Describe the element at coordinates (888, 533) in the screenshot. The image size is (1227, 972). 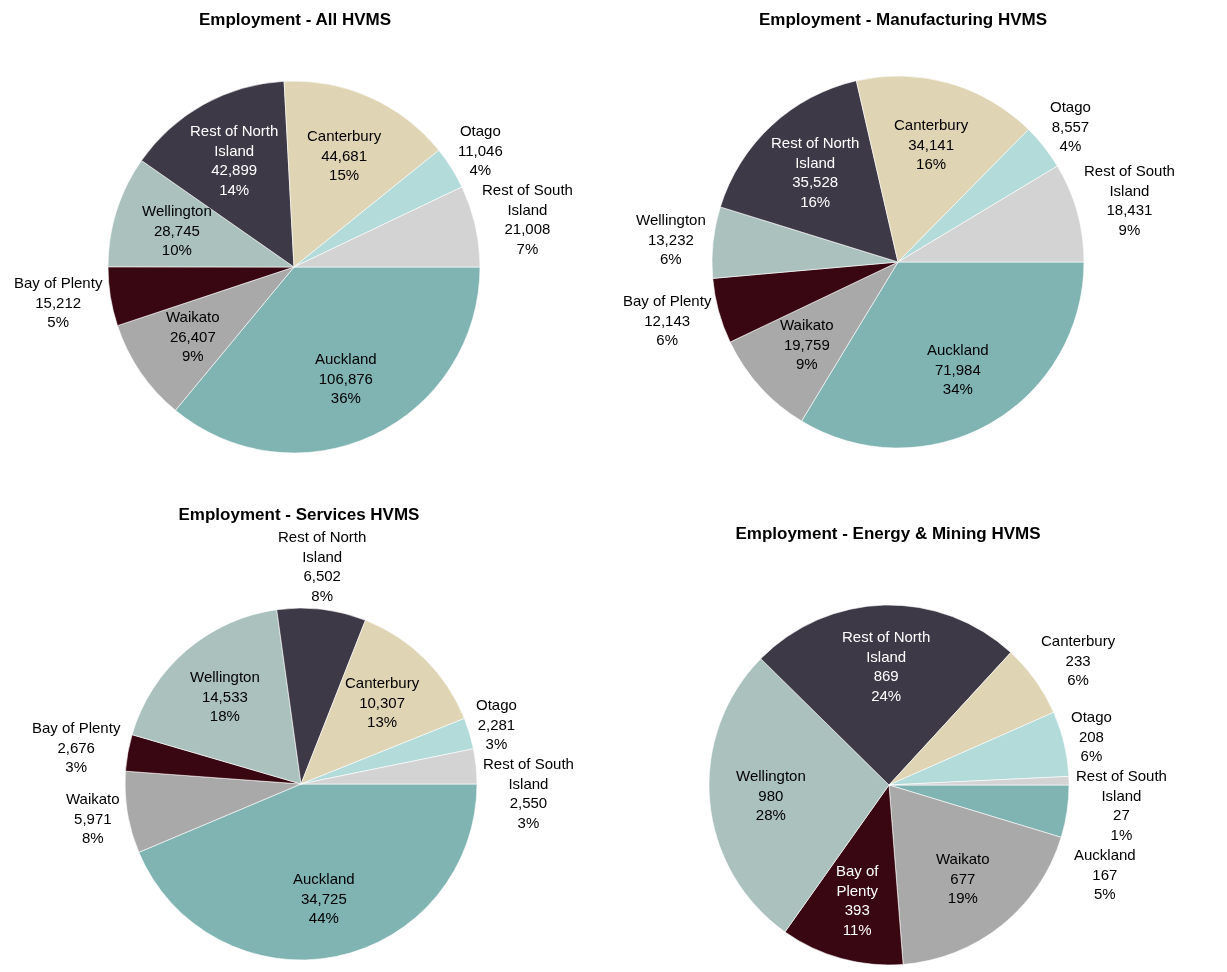
I see `chart-title: Employment - Energy & Mining HVMS` at that location.